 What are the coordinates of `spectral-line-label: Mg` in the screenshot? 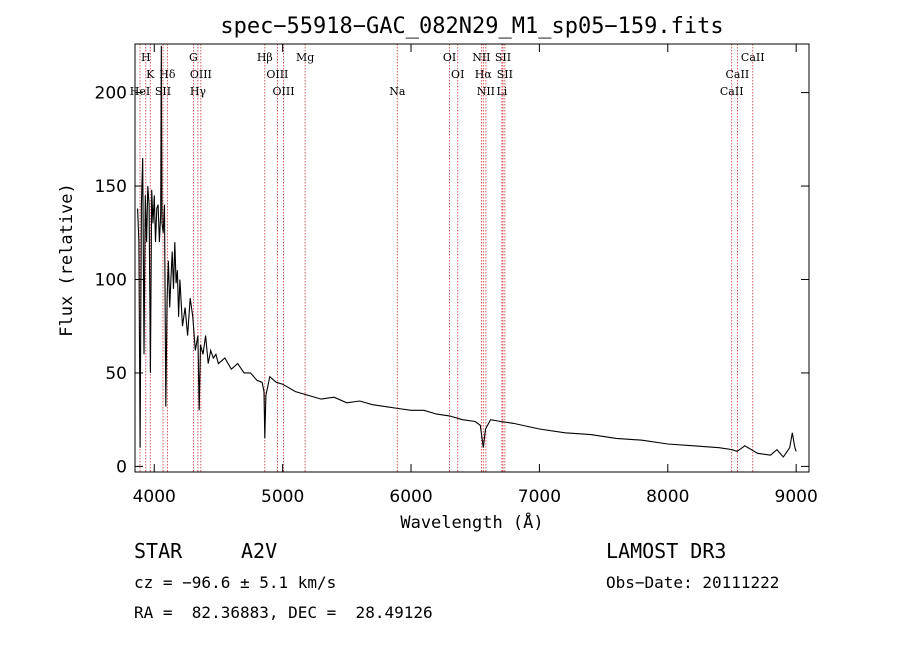 It's located at (305, 57).